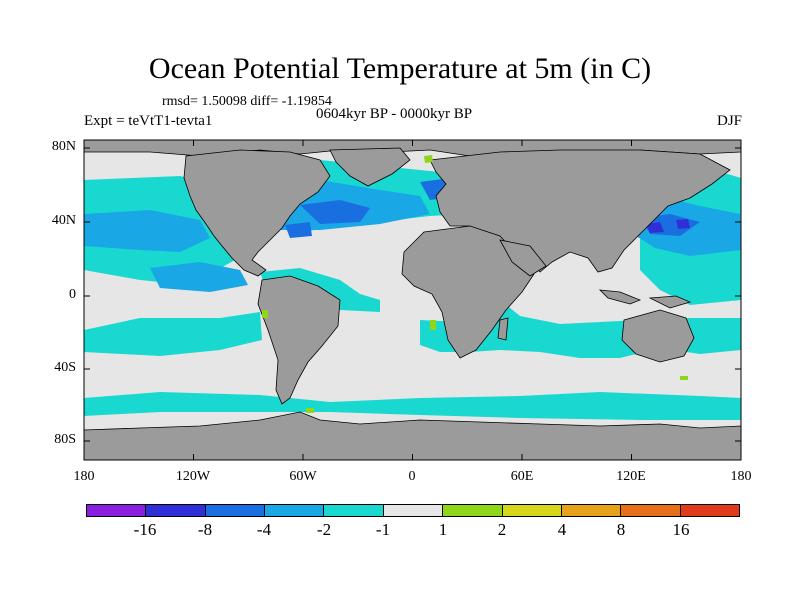 This screenshot has width=800, height=600. Describe the element at coordinates (502, 529) in the screenshot. I see `colorbar-label: 2` at that location.